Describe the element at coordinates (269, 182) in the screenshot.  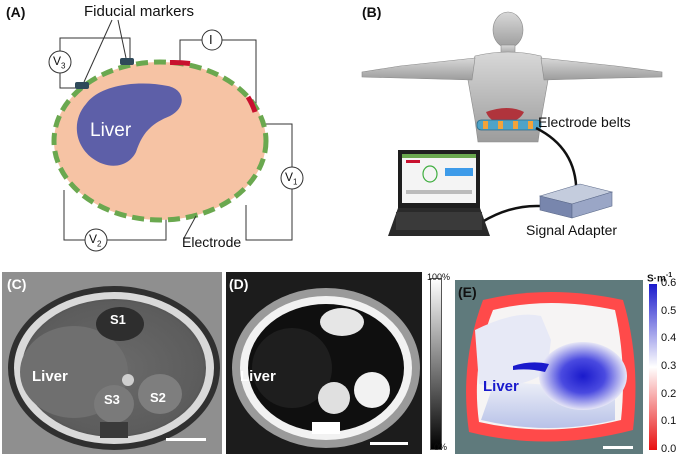
I see `v1-wire` at that location.